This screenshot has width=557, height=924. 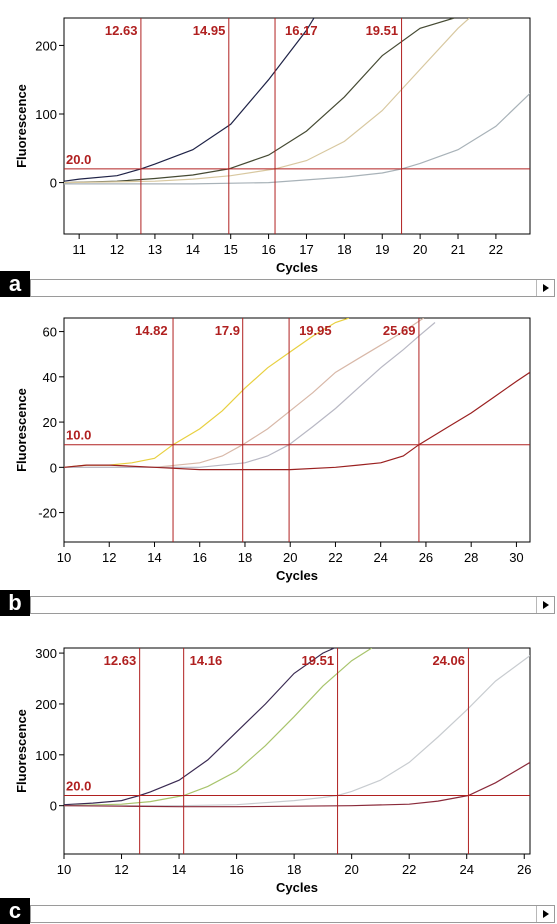 I want to click on chart-c-x-tick-label: 16, so click(x=236, y=869).